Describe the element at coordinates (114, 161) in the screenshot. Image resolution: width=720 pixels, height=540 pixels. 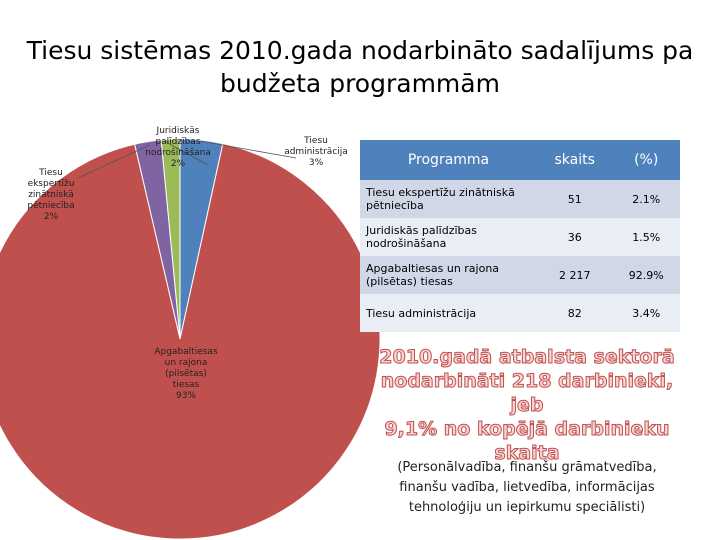
I see `leader-line-ekspertizu` at that location.